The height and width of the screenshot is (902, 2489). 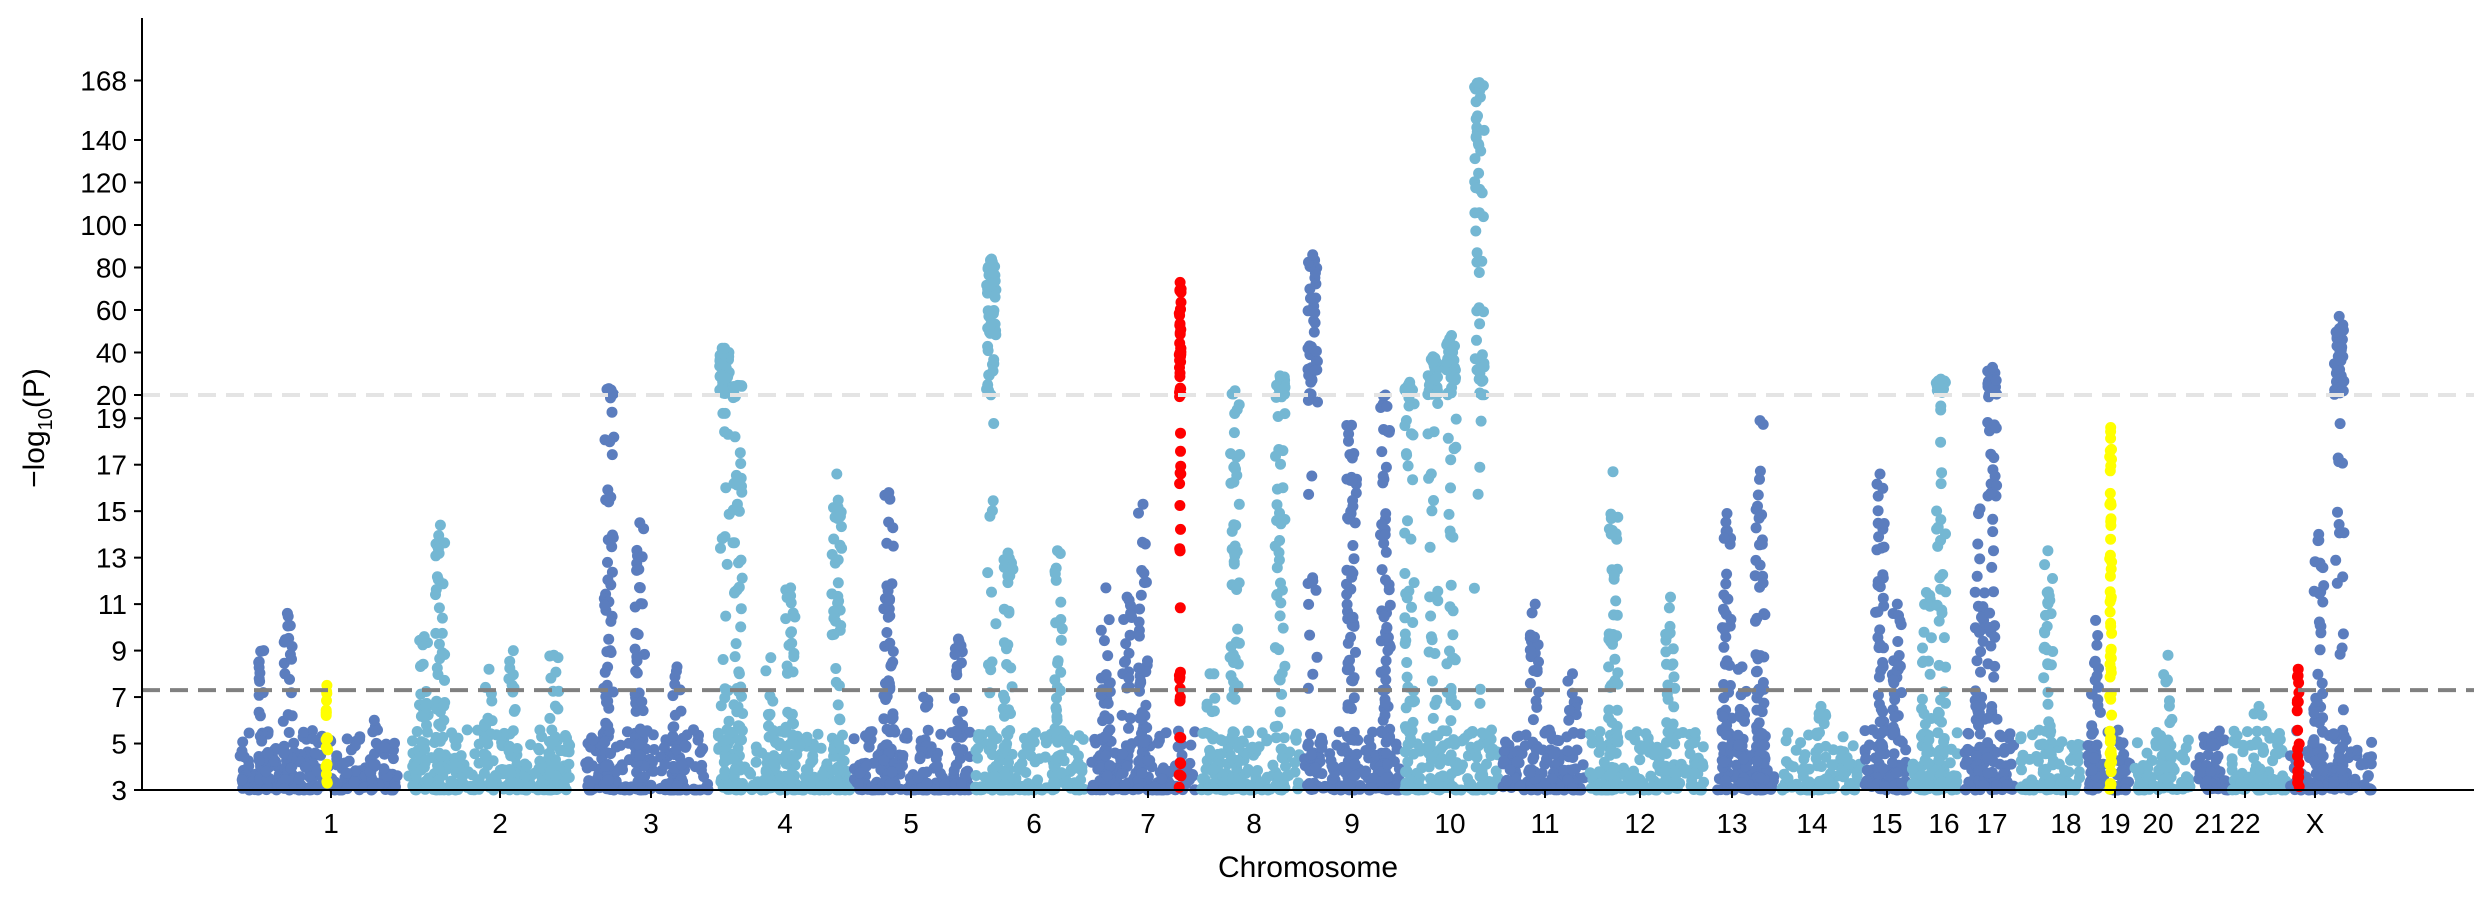 What do you see at coordinates (1008, 553) in the screenshot?
I see `chr-6-peak-top` at bounding box center [1008, 553].